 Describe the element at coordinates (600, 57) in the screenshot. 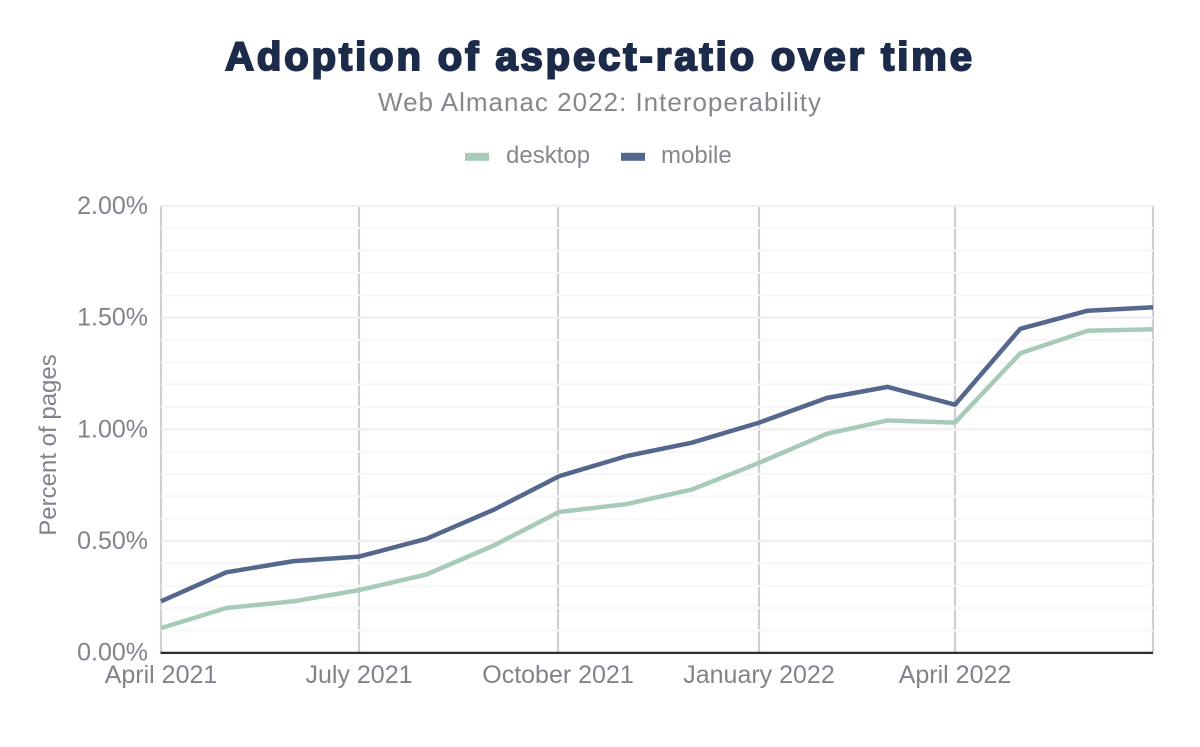

I see `svg-text:Adoption of aspect-ratio over: Adoption of aspect-ratio over time` at that location.